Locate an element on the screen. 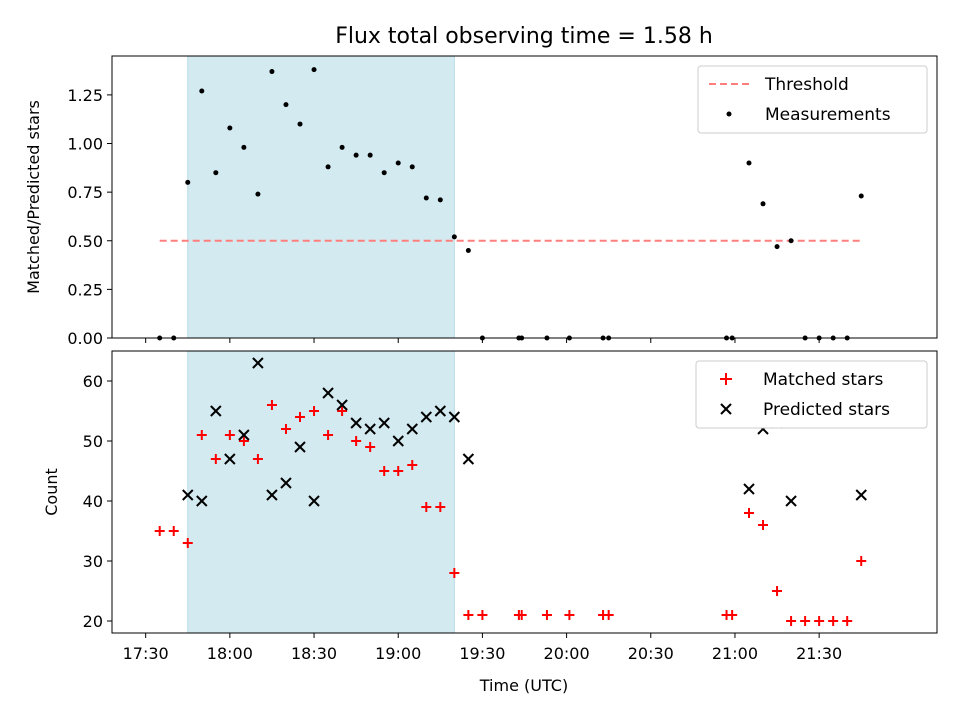  top-y-axis: 0.00 0.25 0.50 0.75 1.00 1.25 is located at coordinates (89, 217).